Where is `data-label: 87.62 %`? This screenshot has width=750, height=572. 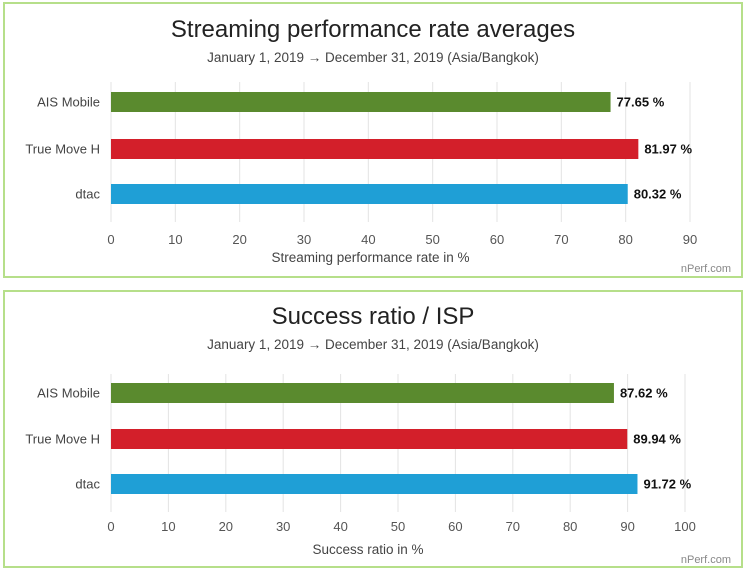 data-label: 87.62 % is located at coordinates (644, 393).